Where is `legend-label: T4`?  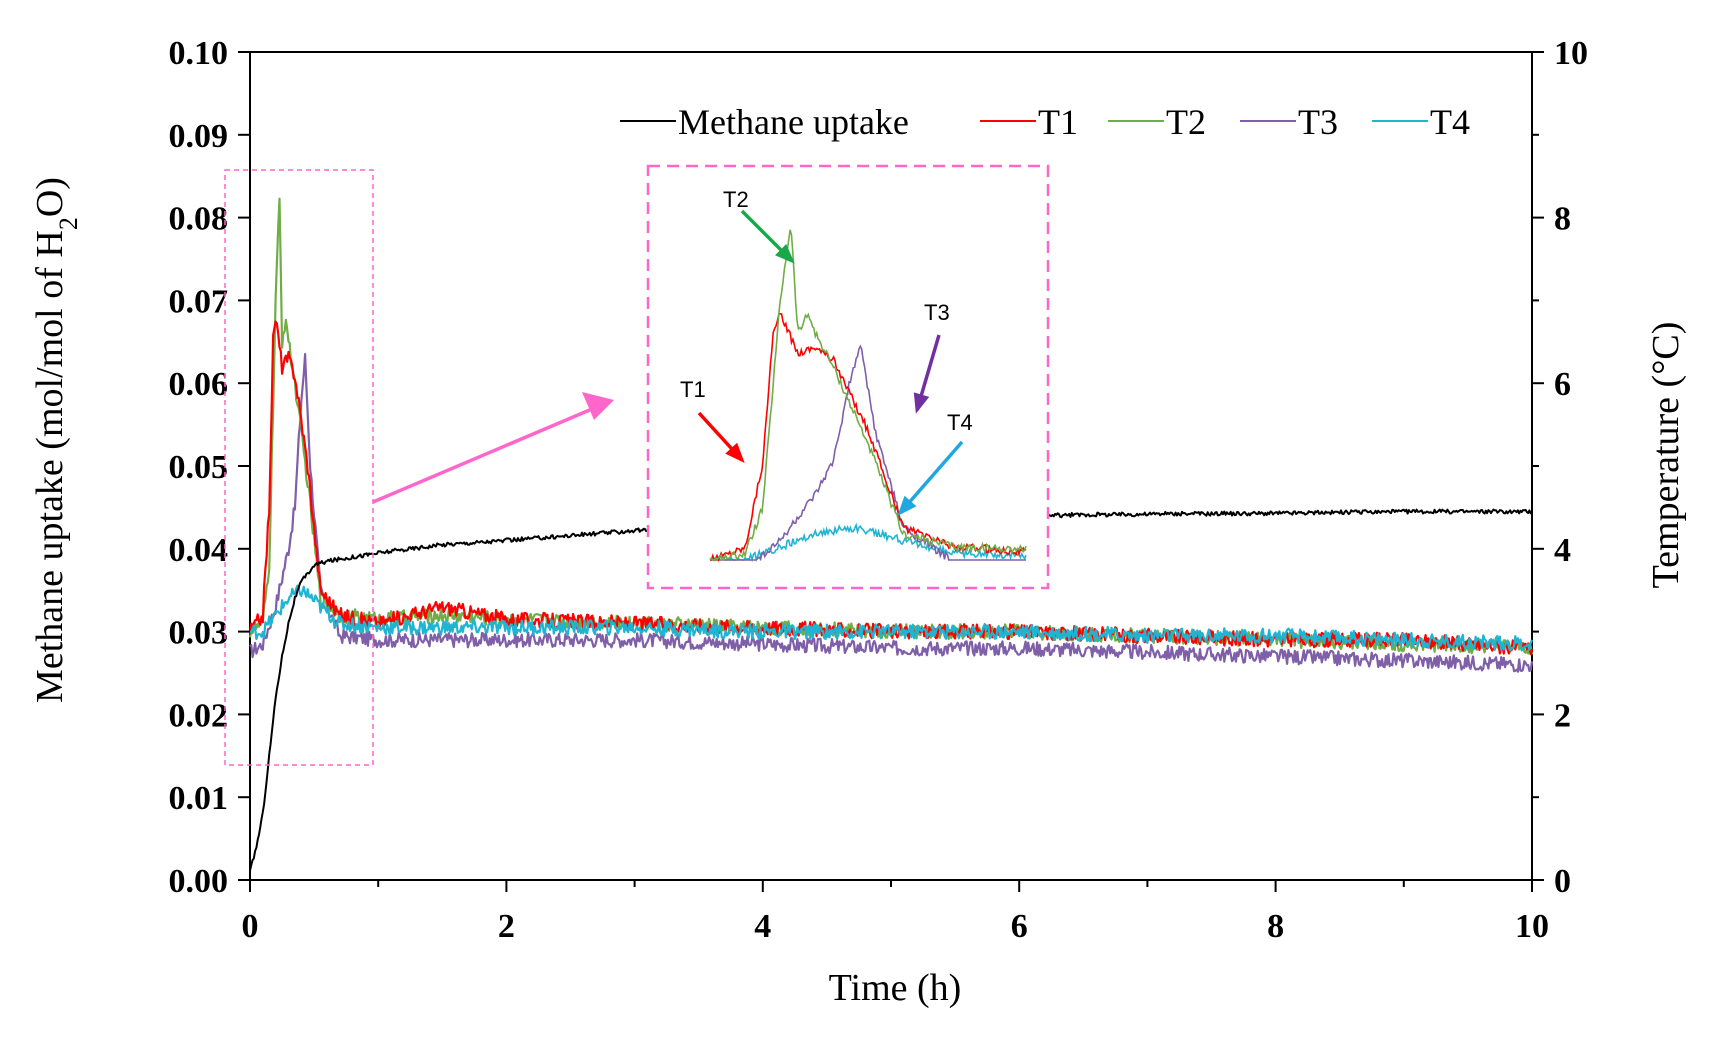 legend-label: T4 is located at coordinates (1450, 122).